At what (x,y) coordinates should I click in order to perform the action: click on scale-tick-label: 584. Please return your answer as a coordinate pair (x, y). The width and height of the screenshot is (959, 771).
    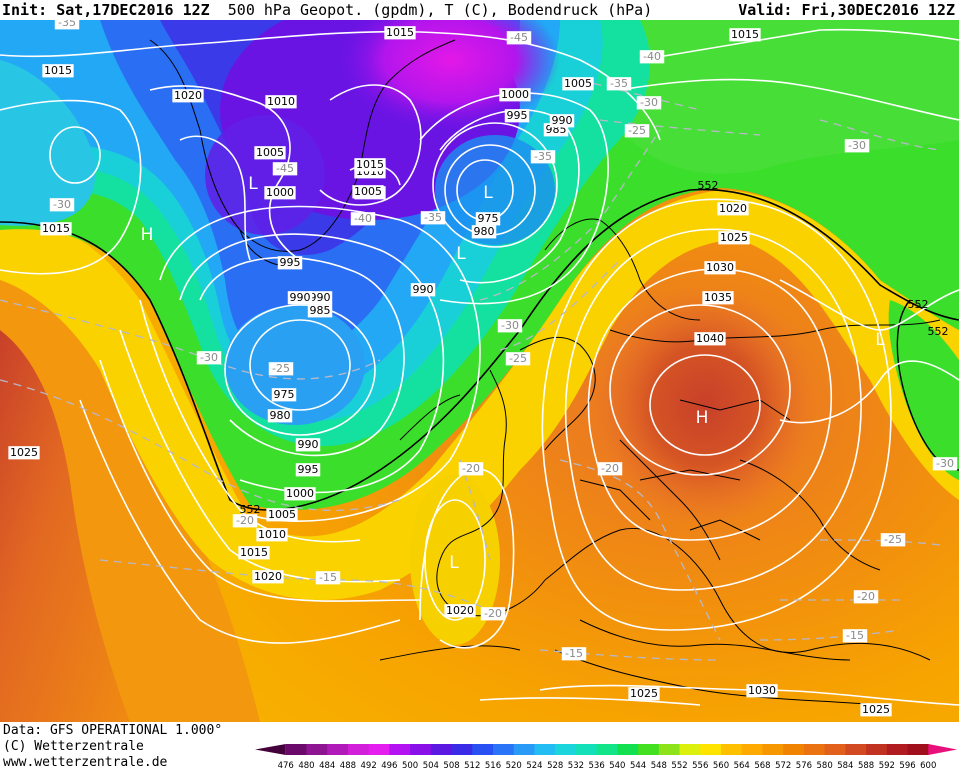
    Looking at the image, I should click on (845, 765).